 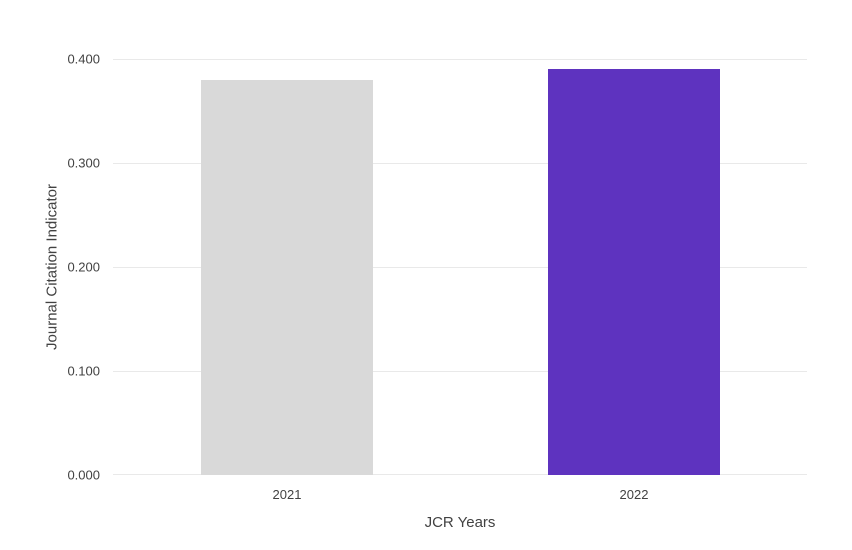 I want to click on y-tick-label: 0.300, so click(x=83, y=163).